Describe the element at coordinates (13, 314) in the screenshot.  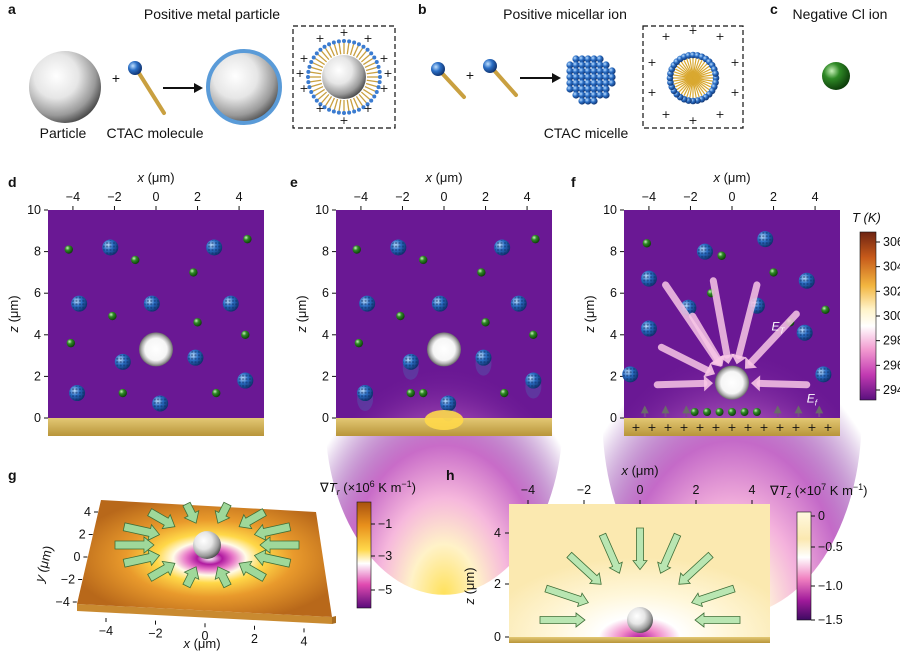
I see `z-axis-label: z (μm)` at that location.